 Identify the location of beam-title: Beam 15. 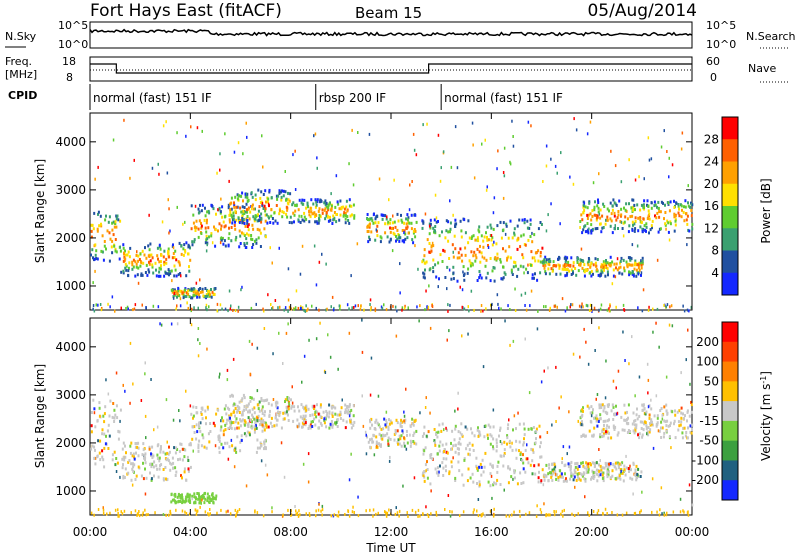
(388, 13).